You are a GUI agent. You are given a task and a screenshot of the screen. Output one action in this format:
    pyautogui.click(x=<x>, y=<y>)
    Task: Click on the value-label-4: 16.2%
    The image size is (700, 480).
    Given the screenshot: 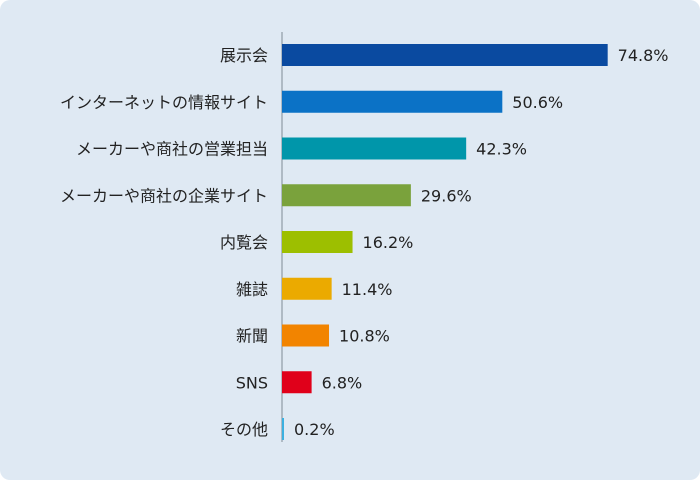 What is the action you would take?
    pyautogui.click(x=388, y=242)
    